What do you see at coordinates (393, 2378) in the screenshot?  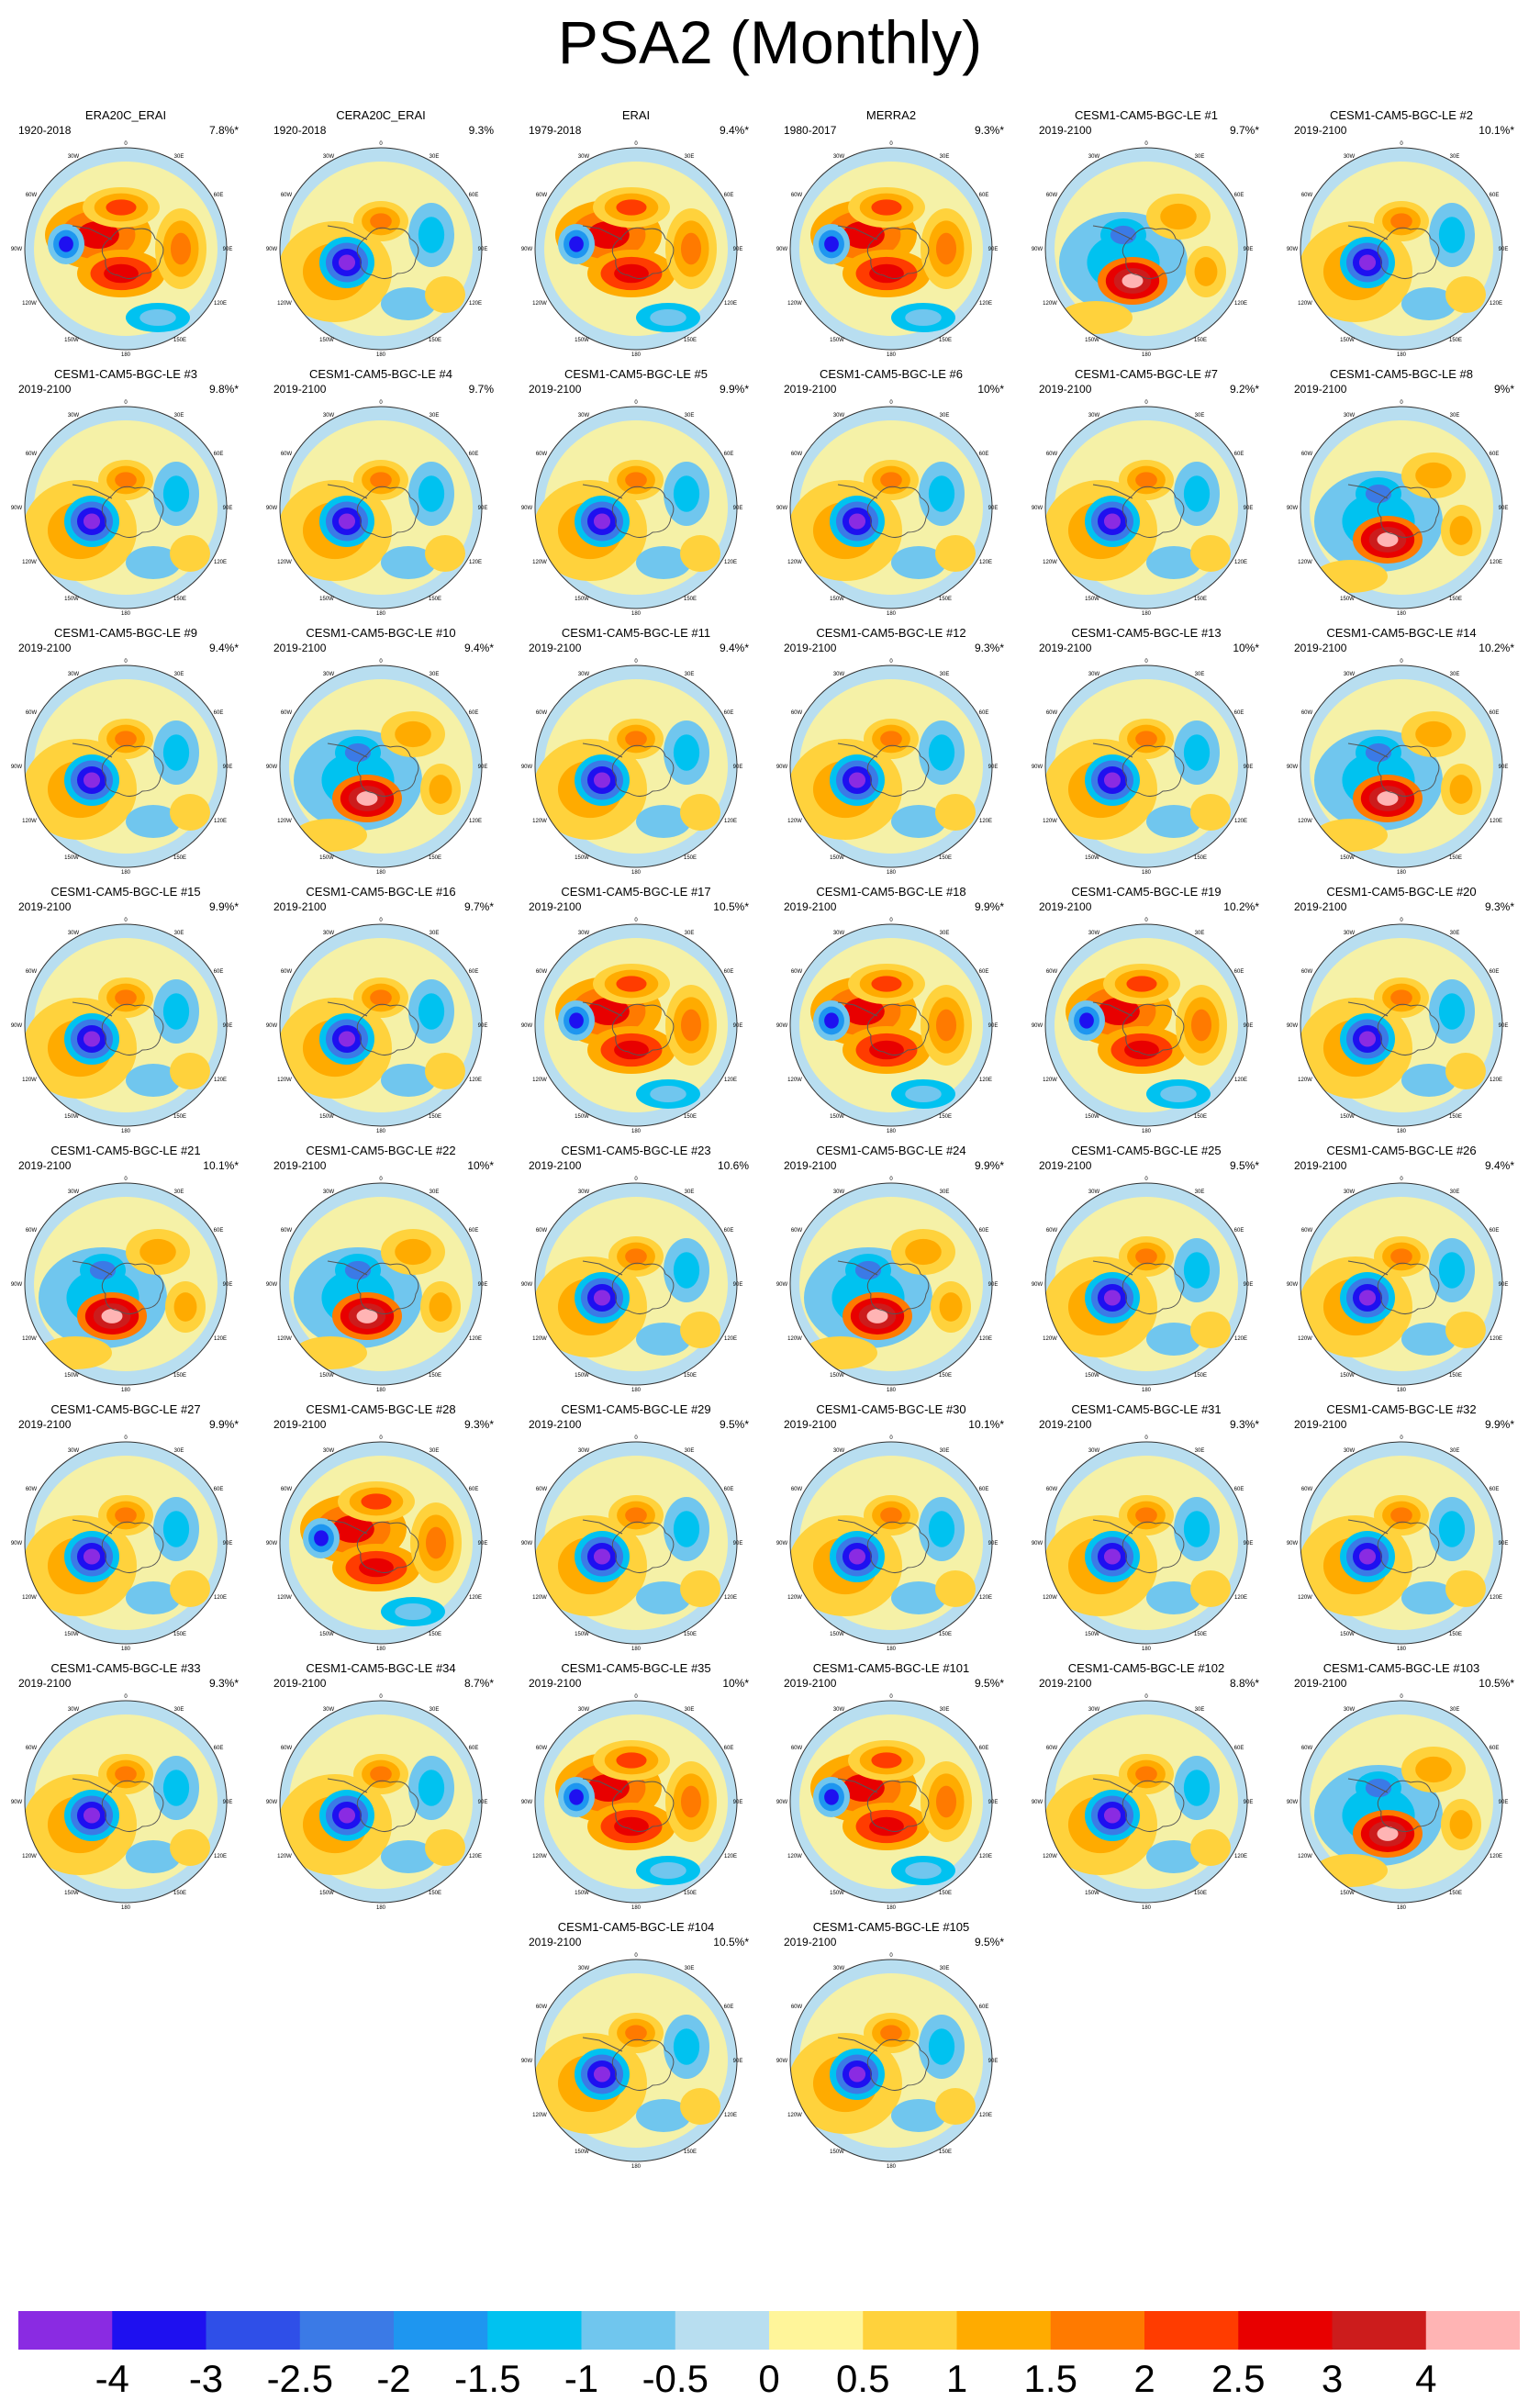 I see `colorbar-tick-label: -2` at bounding box center [393, 2378].